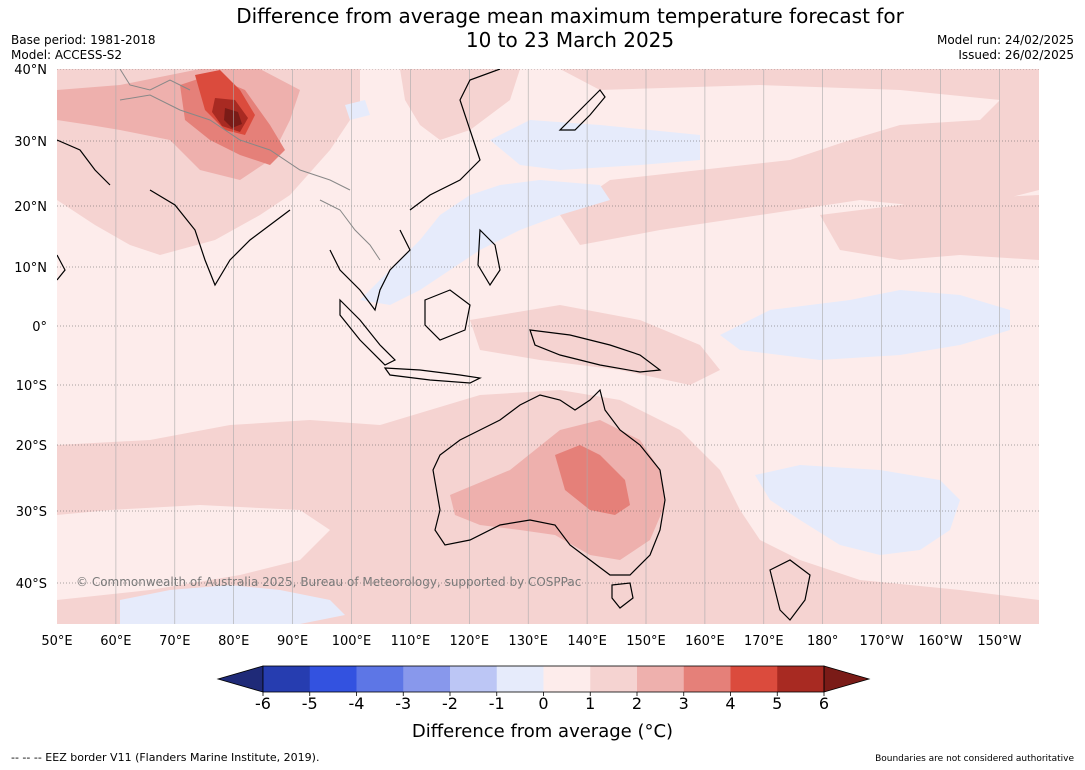 The image size is (1085, 770). Describe the element at coordinates (174, 641) in the screenshot. I see `longitude-label: 70°E` at that location.